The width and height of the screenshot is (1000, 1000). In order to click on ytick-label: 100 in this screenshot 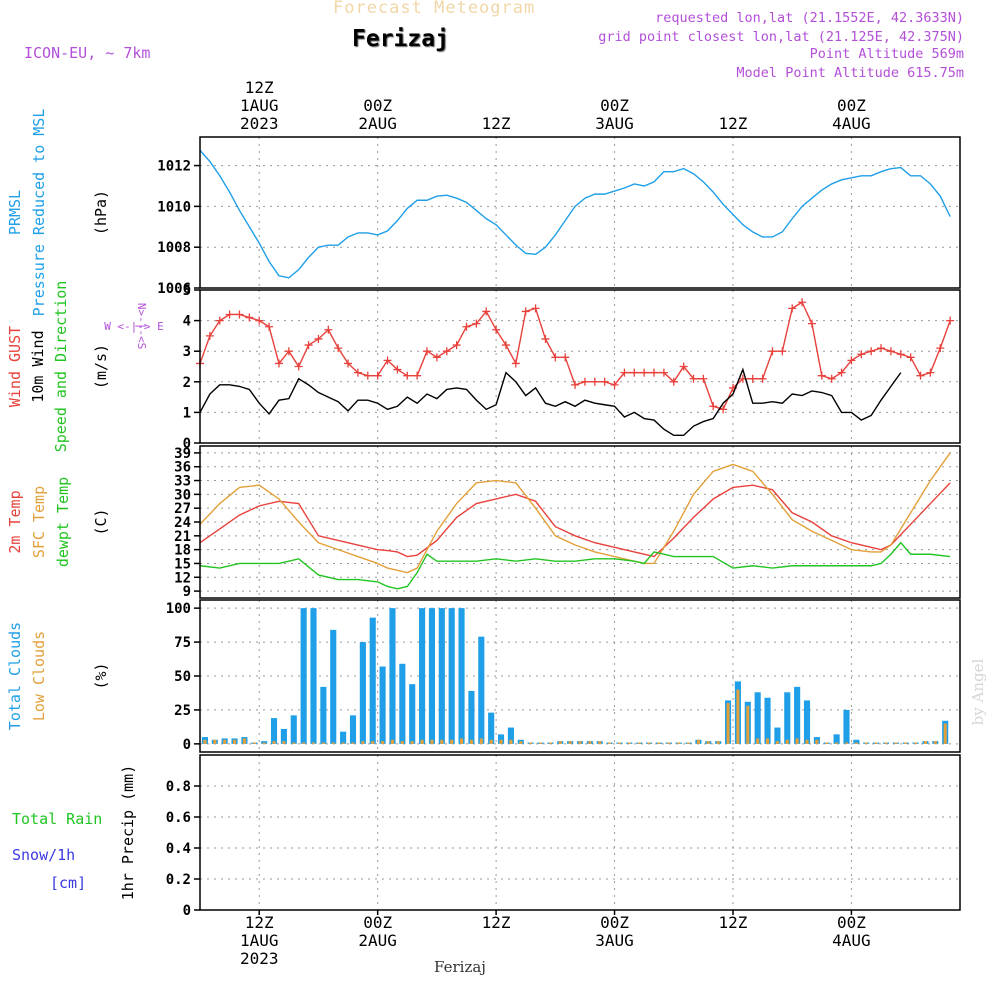, I will do `click(178, 609)`.